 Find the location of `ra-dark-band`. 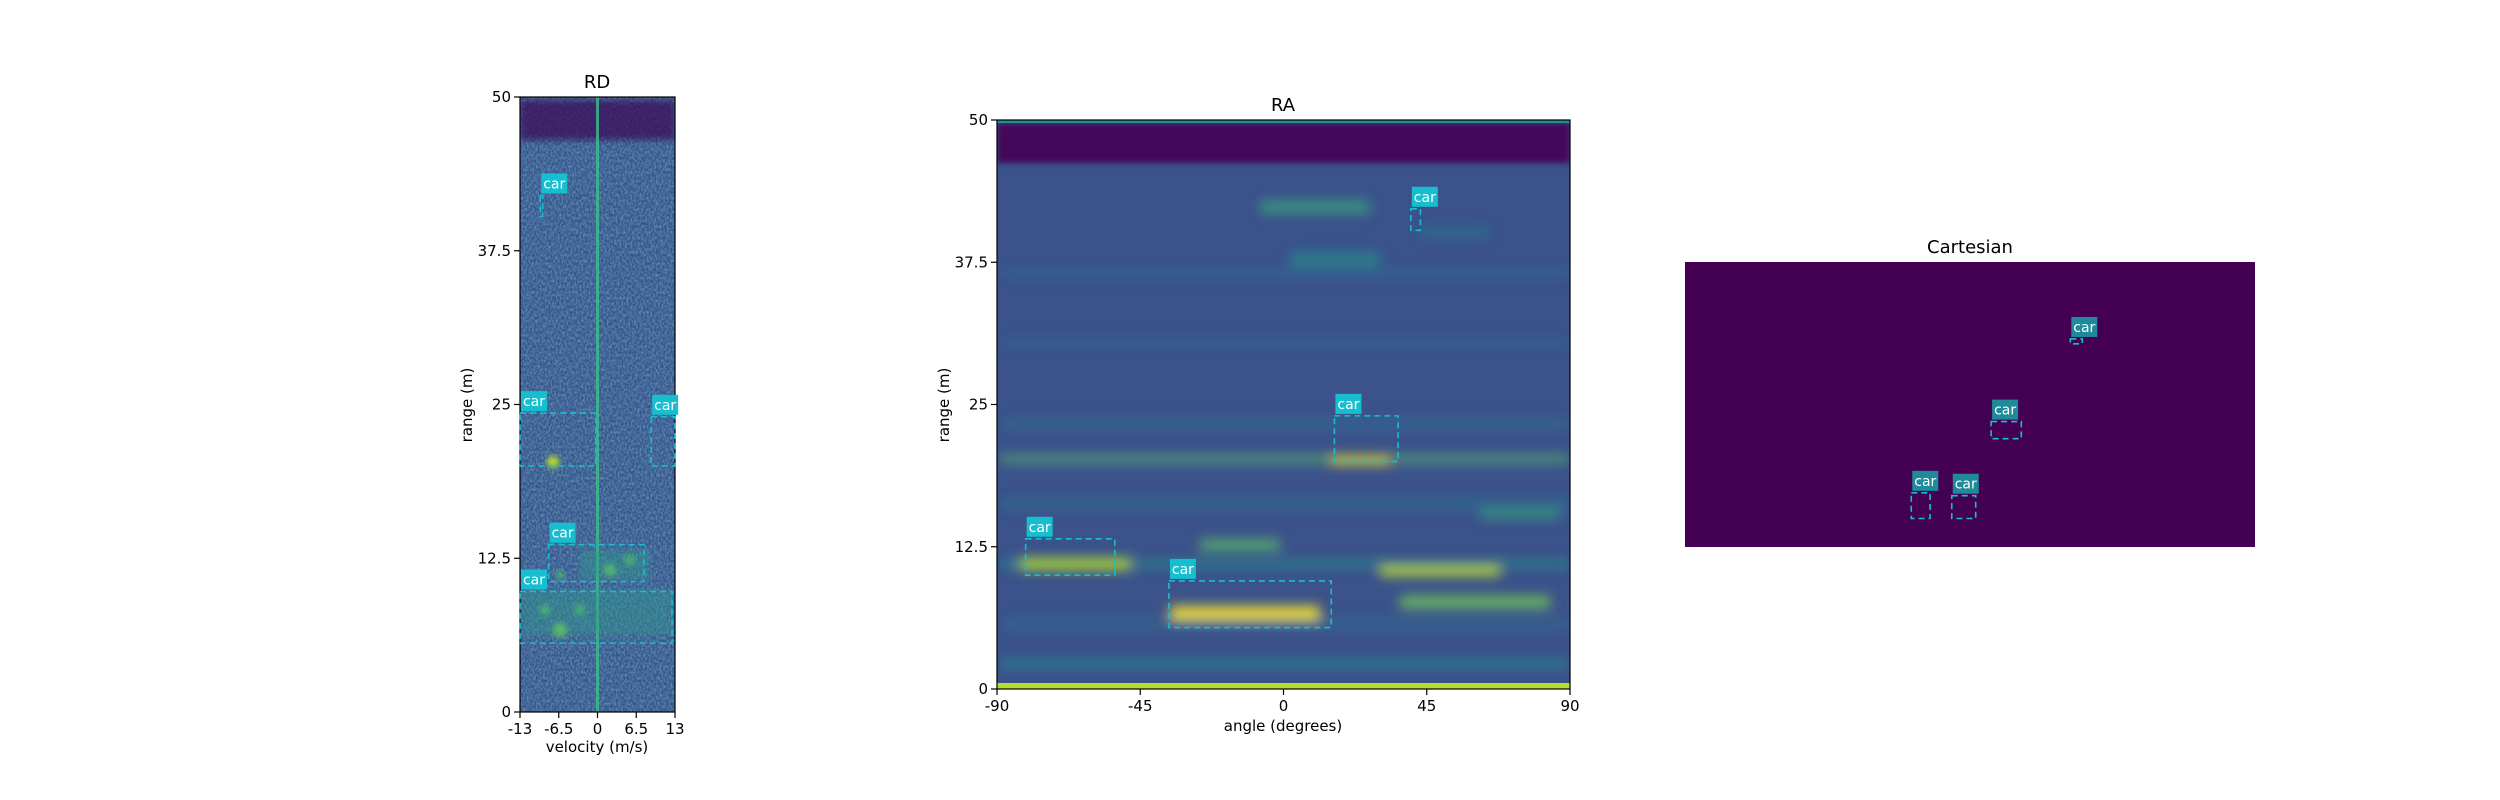

ra-dark-band is located at coordinates (1283, 143).